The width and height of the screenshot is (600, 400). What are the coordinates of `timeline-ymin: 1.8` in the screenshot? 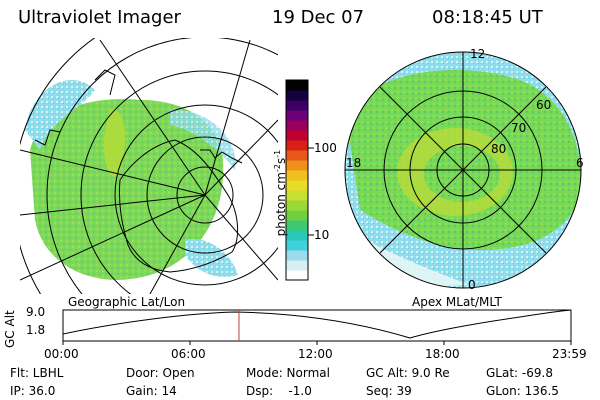 It's located at (36, 330).